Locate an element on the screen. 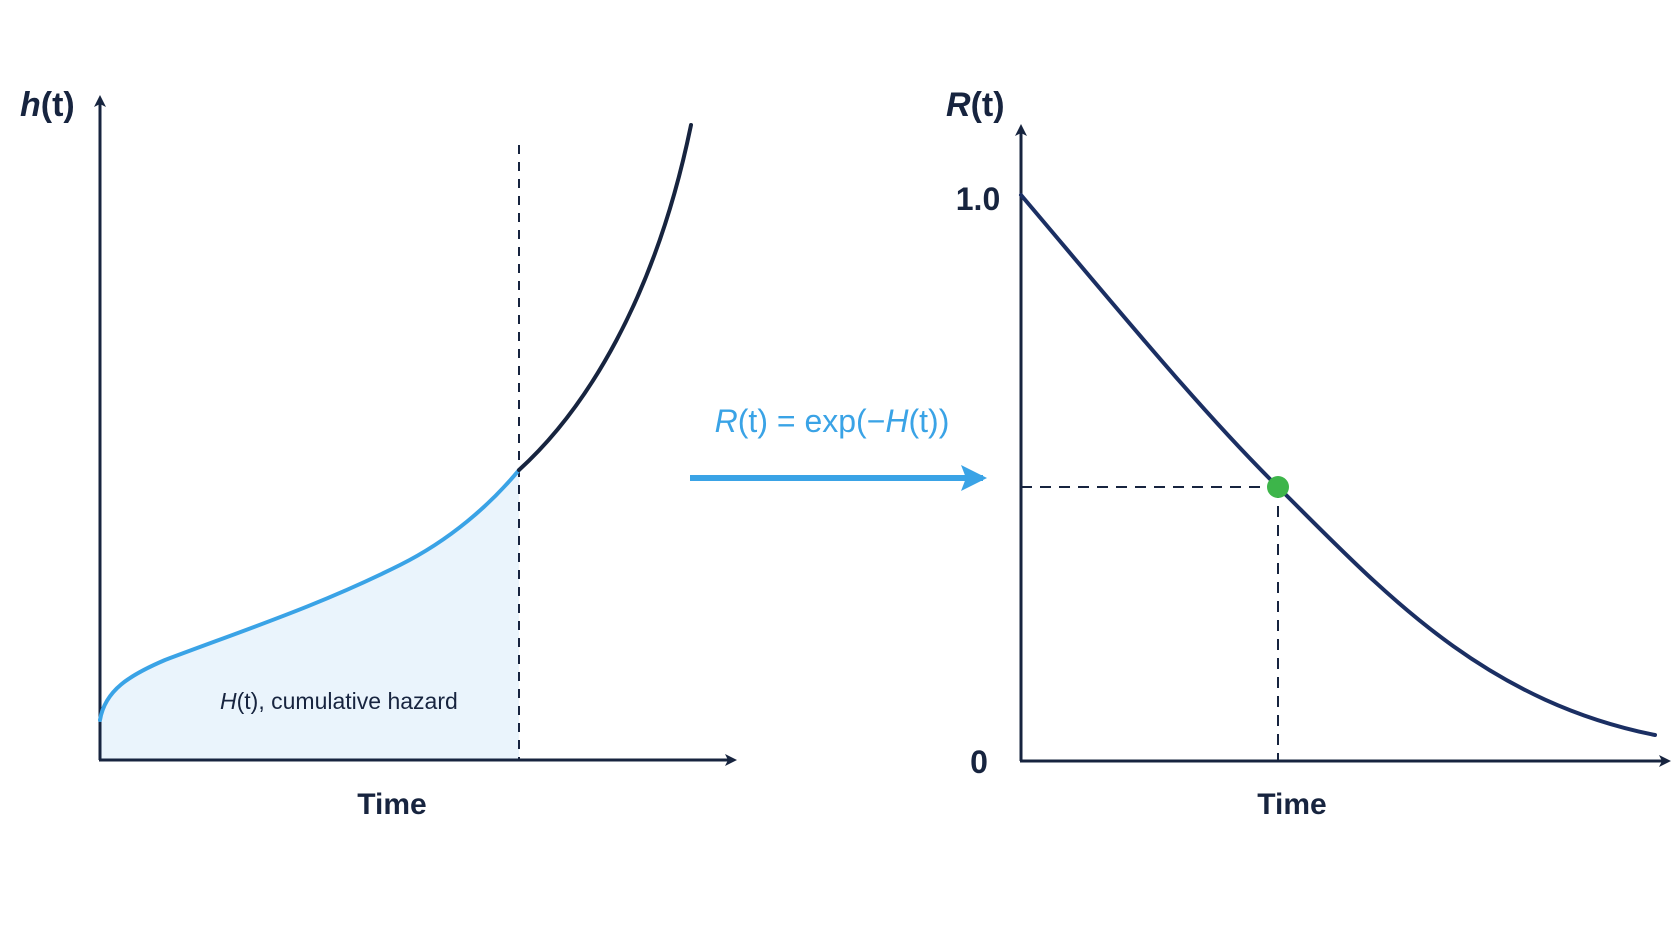  survival-y-axis-title: R(t) is located at coordinates (975, 105).